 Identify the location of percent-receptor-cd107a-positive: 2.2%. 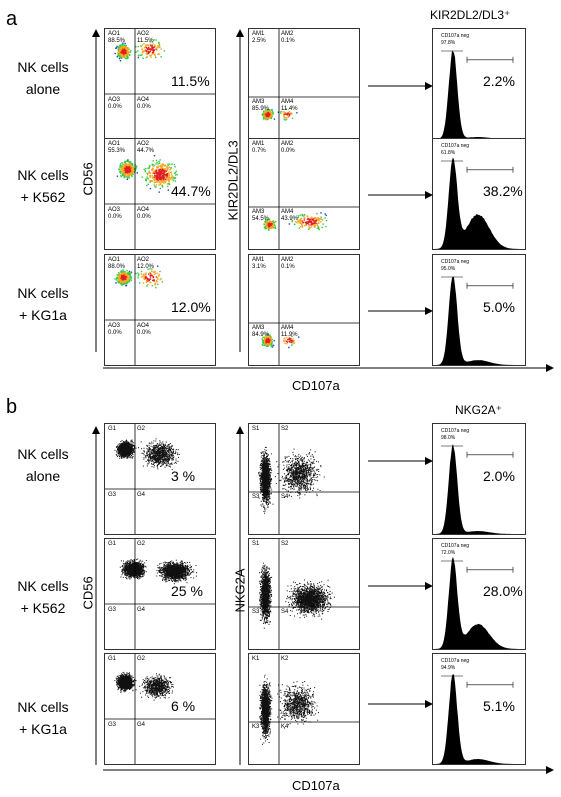
(499, 81).